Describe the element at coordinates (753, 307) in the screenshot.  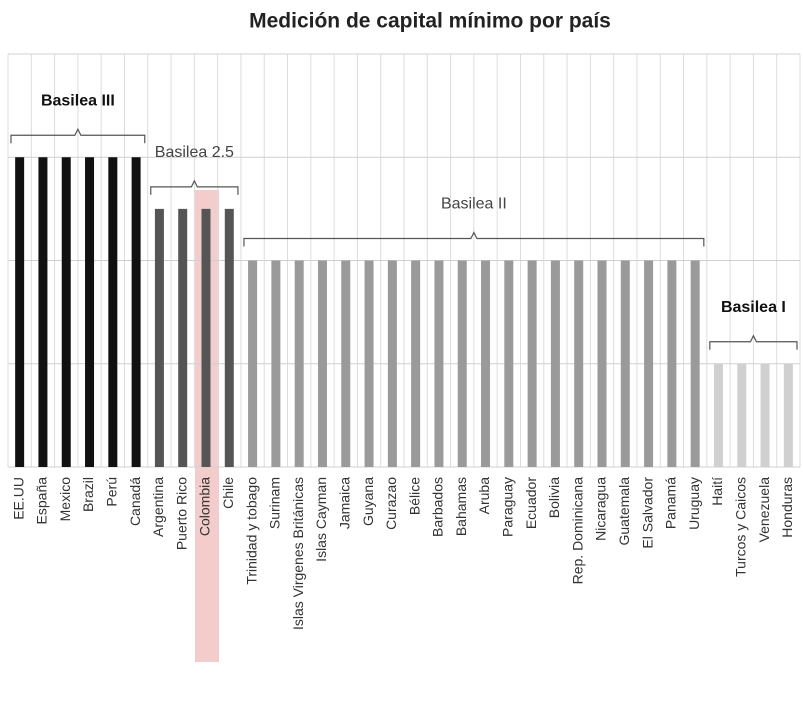
I see `legend-label: Basilea I` at that location.